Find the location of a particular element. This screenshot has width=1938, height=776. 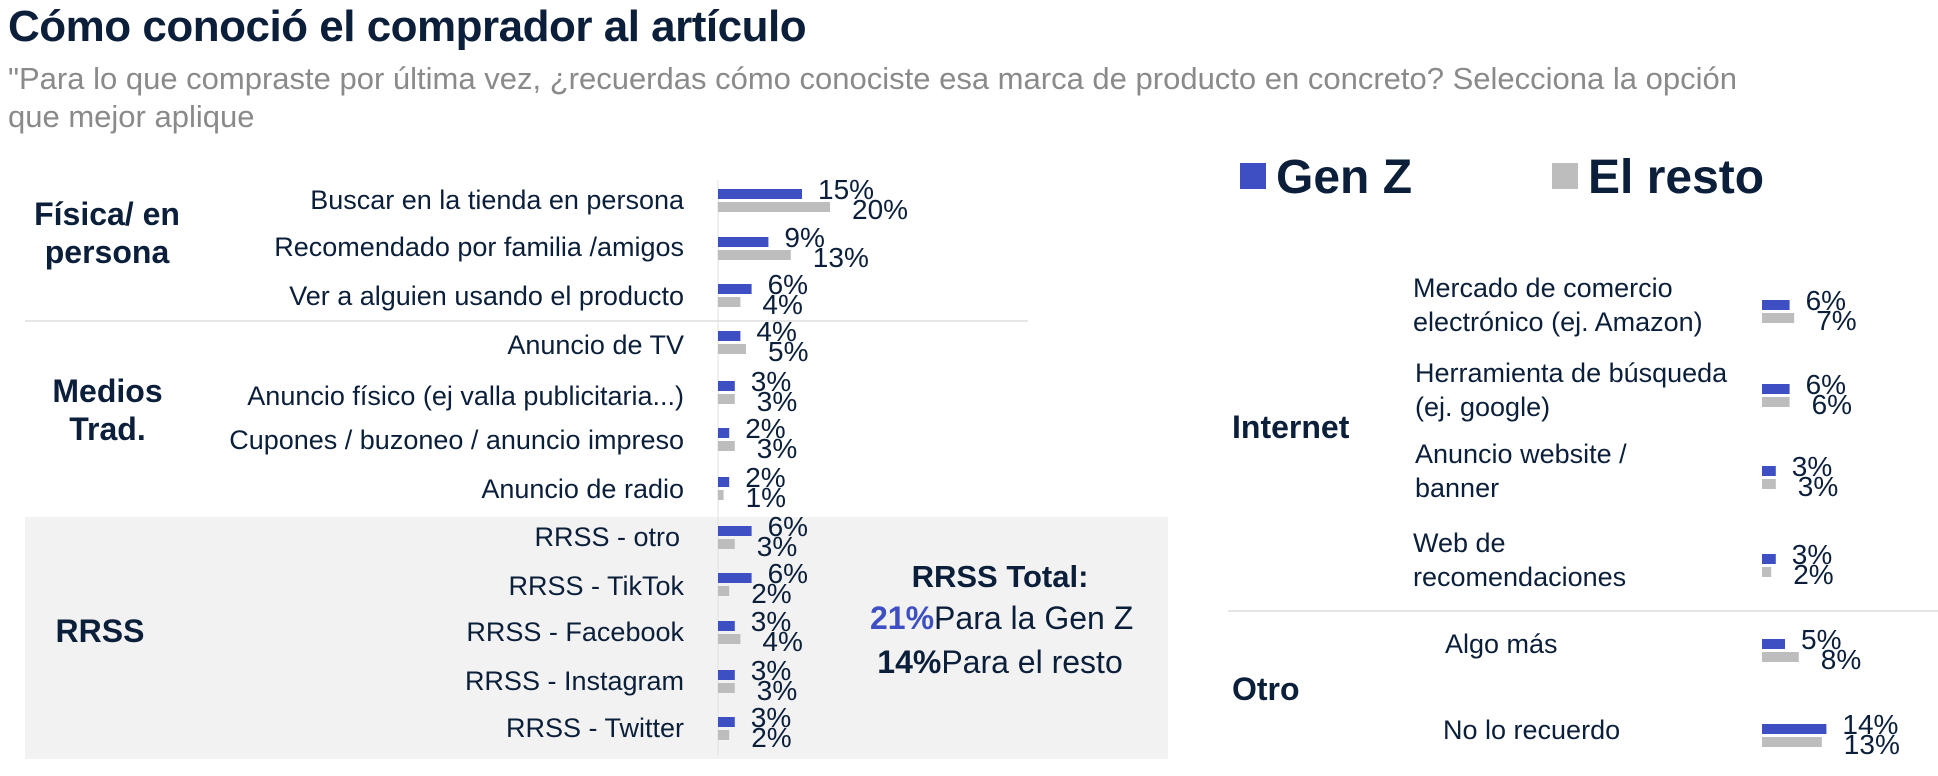

divider-internet-otro is located at coordinates (1583, 611).